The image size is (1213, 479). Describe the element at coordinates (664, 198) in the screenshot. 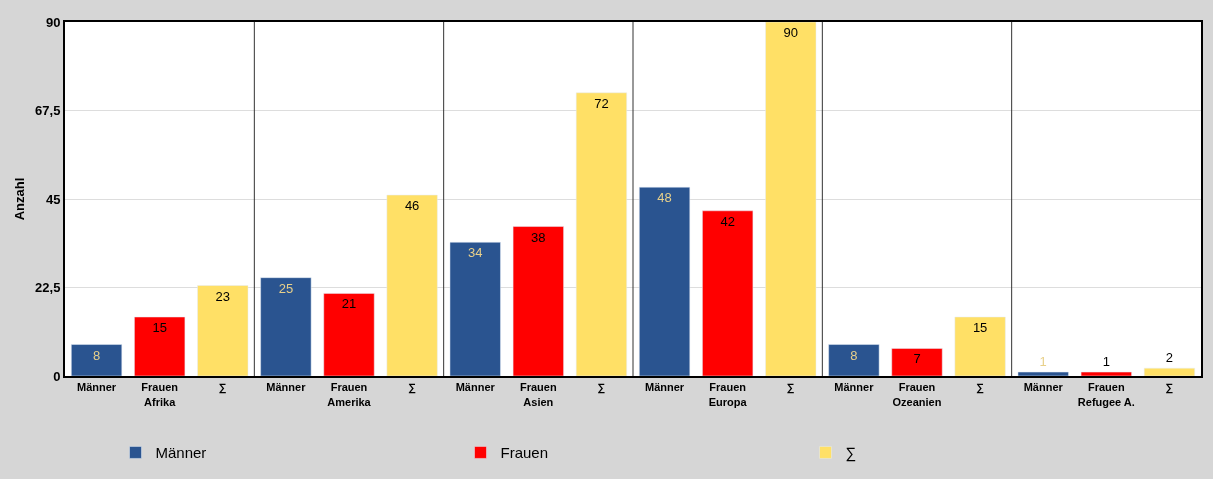

I see `data-label: 48` at that location.